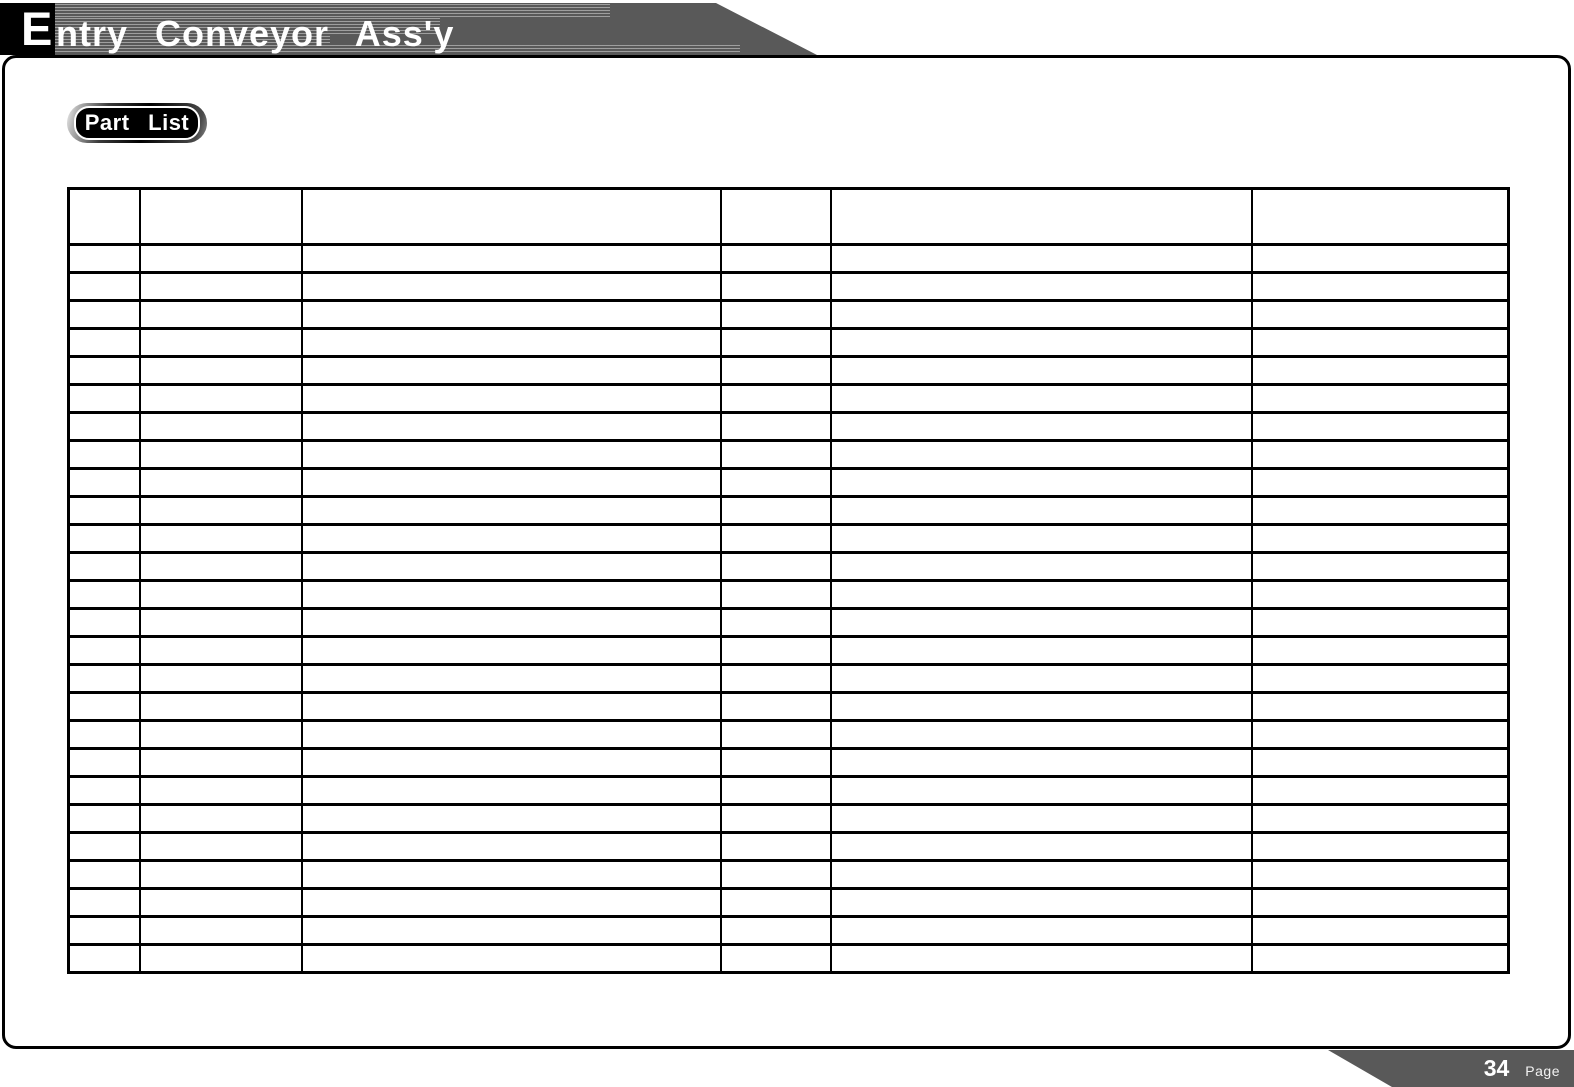  I want to click on table-cell-r13-c2, so click(511, 594).